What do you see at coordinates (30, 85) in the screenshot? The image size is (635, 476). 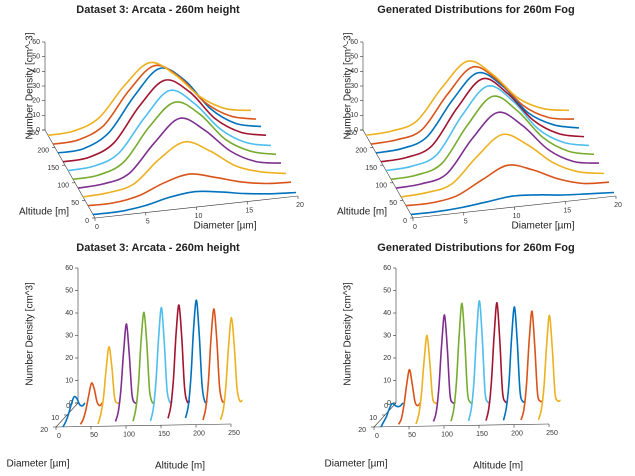 I see `z-axis-label: Number Density [cm^-3]` at bounding box center [30, 85].